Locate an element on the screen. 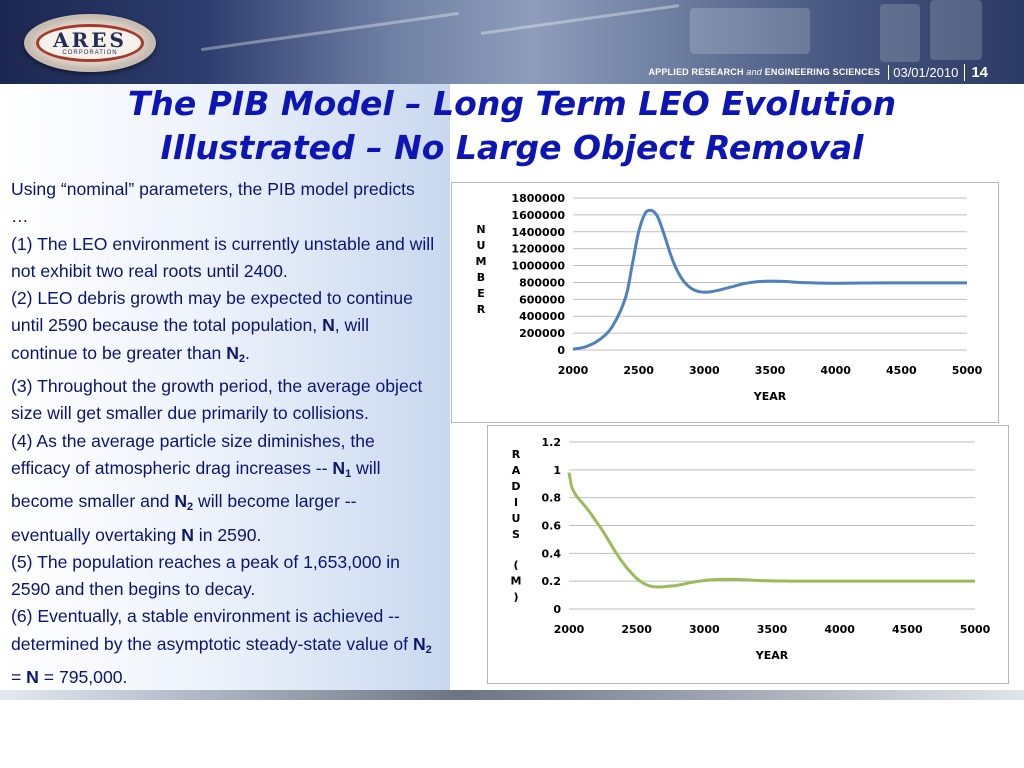 The width and height of the screenshot is (1024, 768). population-chart-y-tick-label: 1600000 is located at coordinates (538, 215).